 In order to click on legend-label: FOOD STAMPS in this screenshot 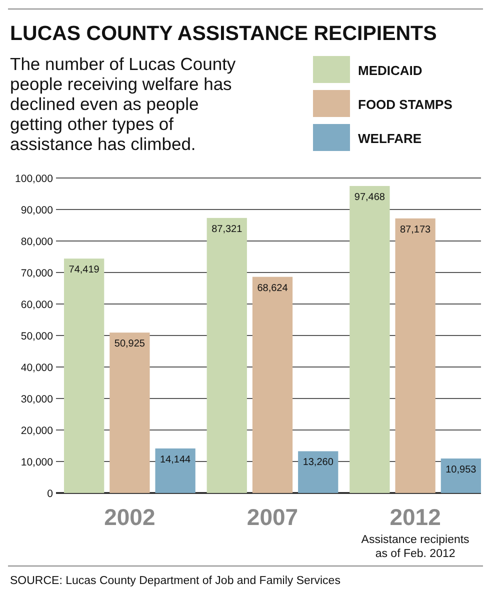, I will do `click(405, 104)`.